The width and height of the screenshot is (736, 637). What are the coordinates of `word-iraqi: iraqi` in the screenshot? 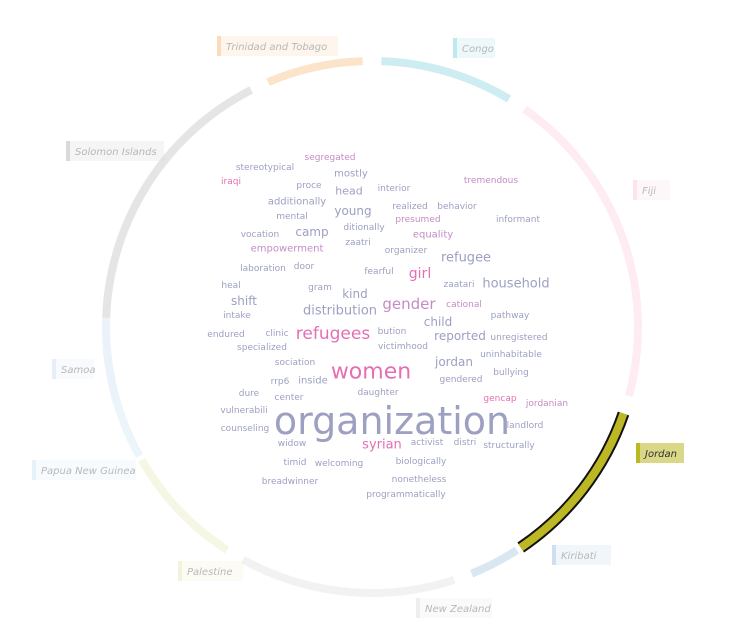 It's located at (231, 182).